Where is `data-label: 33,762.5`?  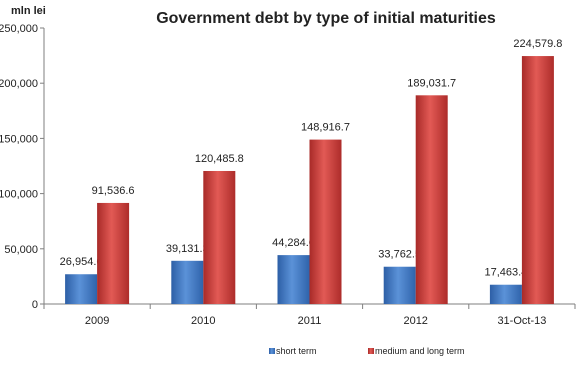
data-label: 33,762.5 is located at coordinates (399, 255).